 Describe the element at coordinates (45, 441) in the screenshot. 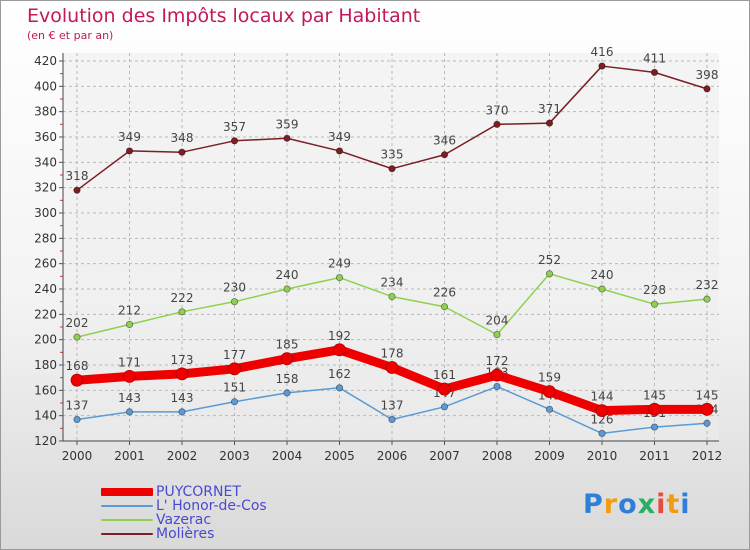

I see `y-tick-label: 120` at that location.